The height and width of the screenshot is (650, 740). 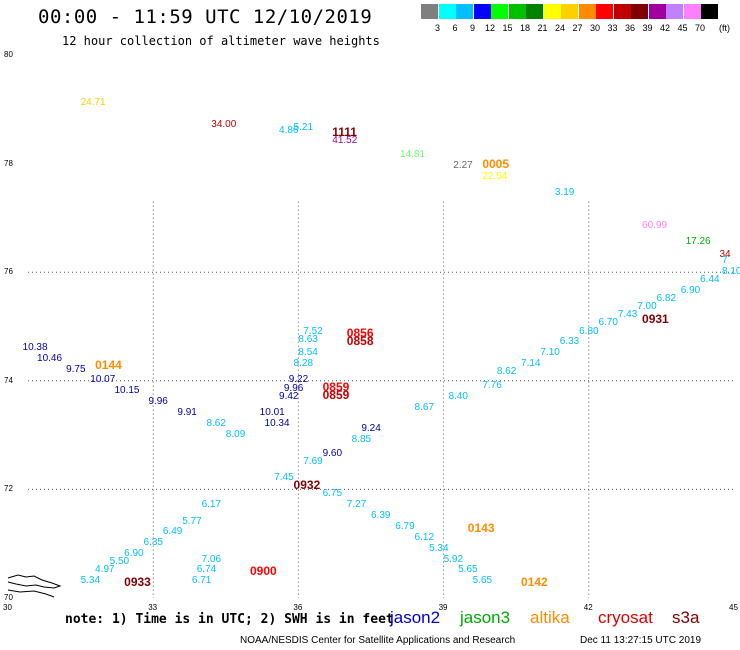 I want to click on pass-time-label: 0858, so click(x=360, y=340).